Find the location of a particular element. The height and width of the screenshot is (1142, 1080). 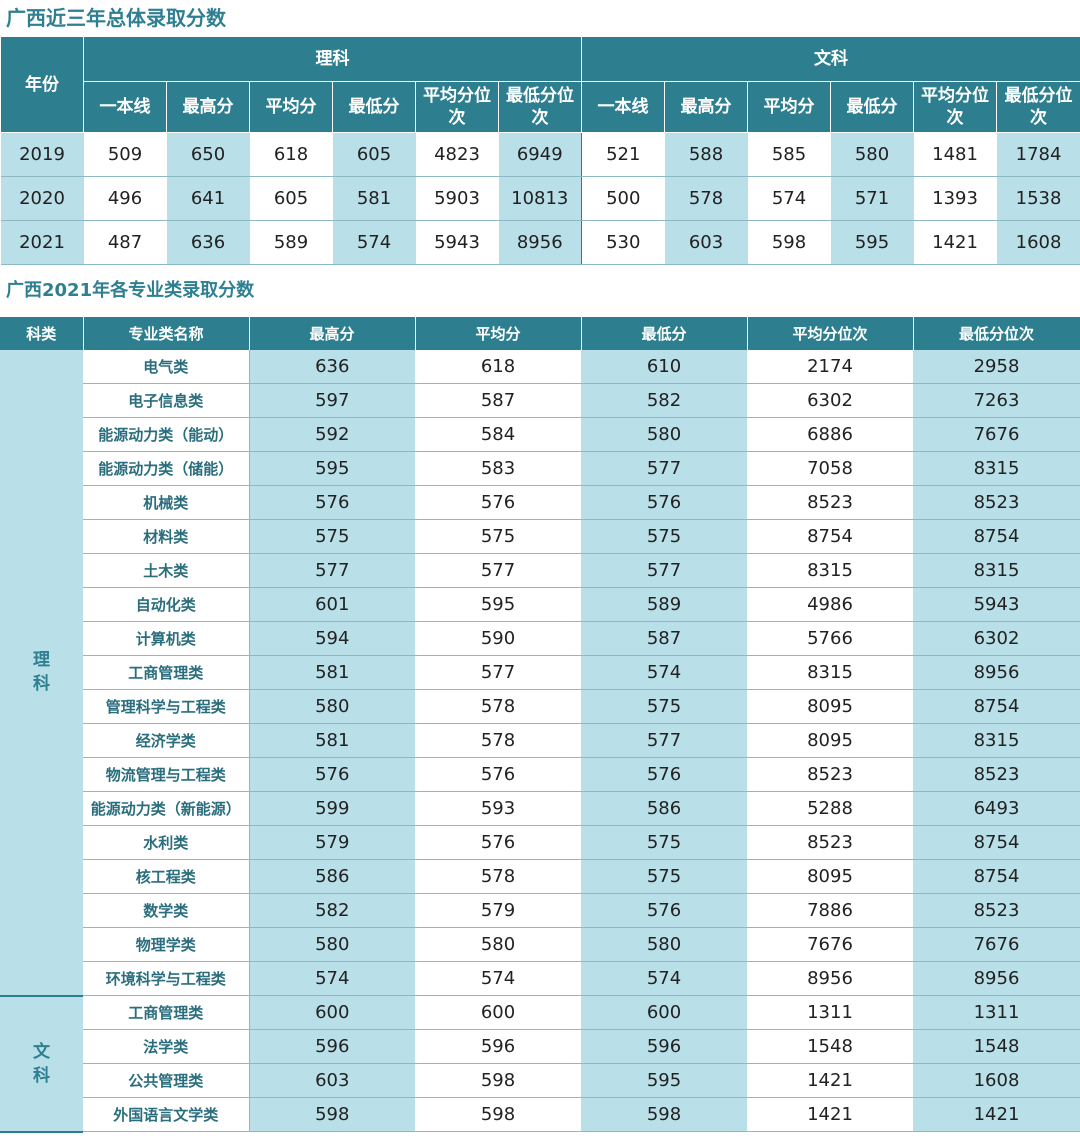

science-subheader-1: 最高分 is located at coordinates (208, 107).